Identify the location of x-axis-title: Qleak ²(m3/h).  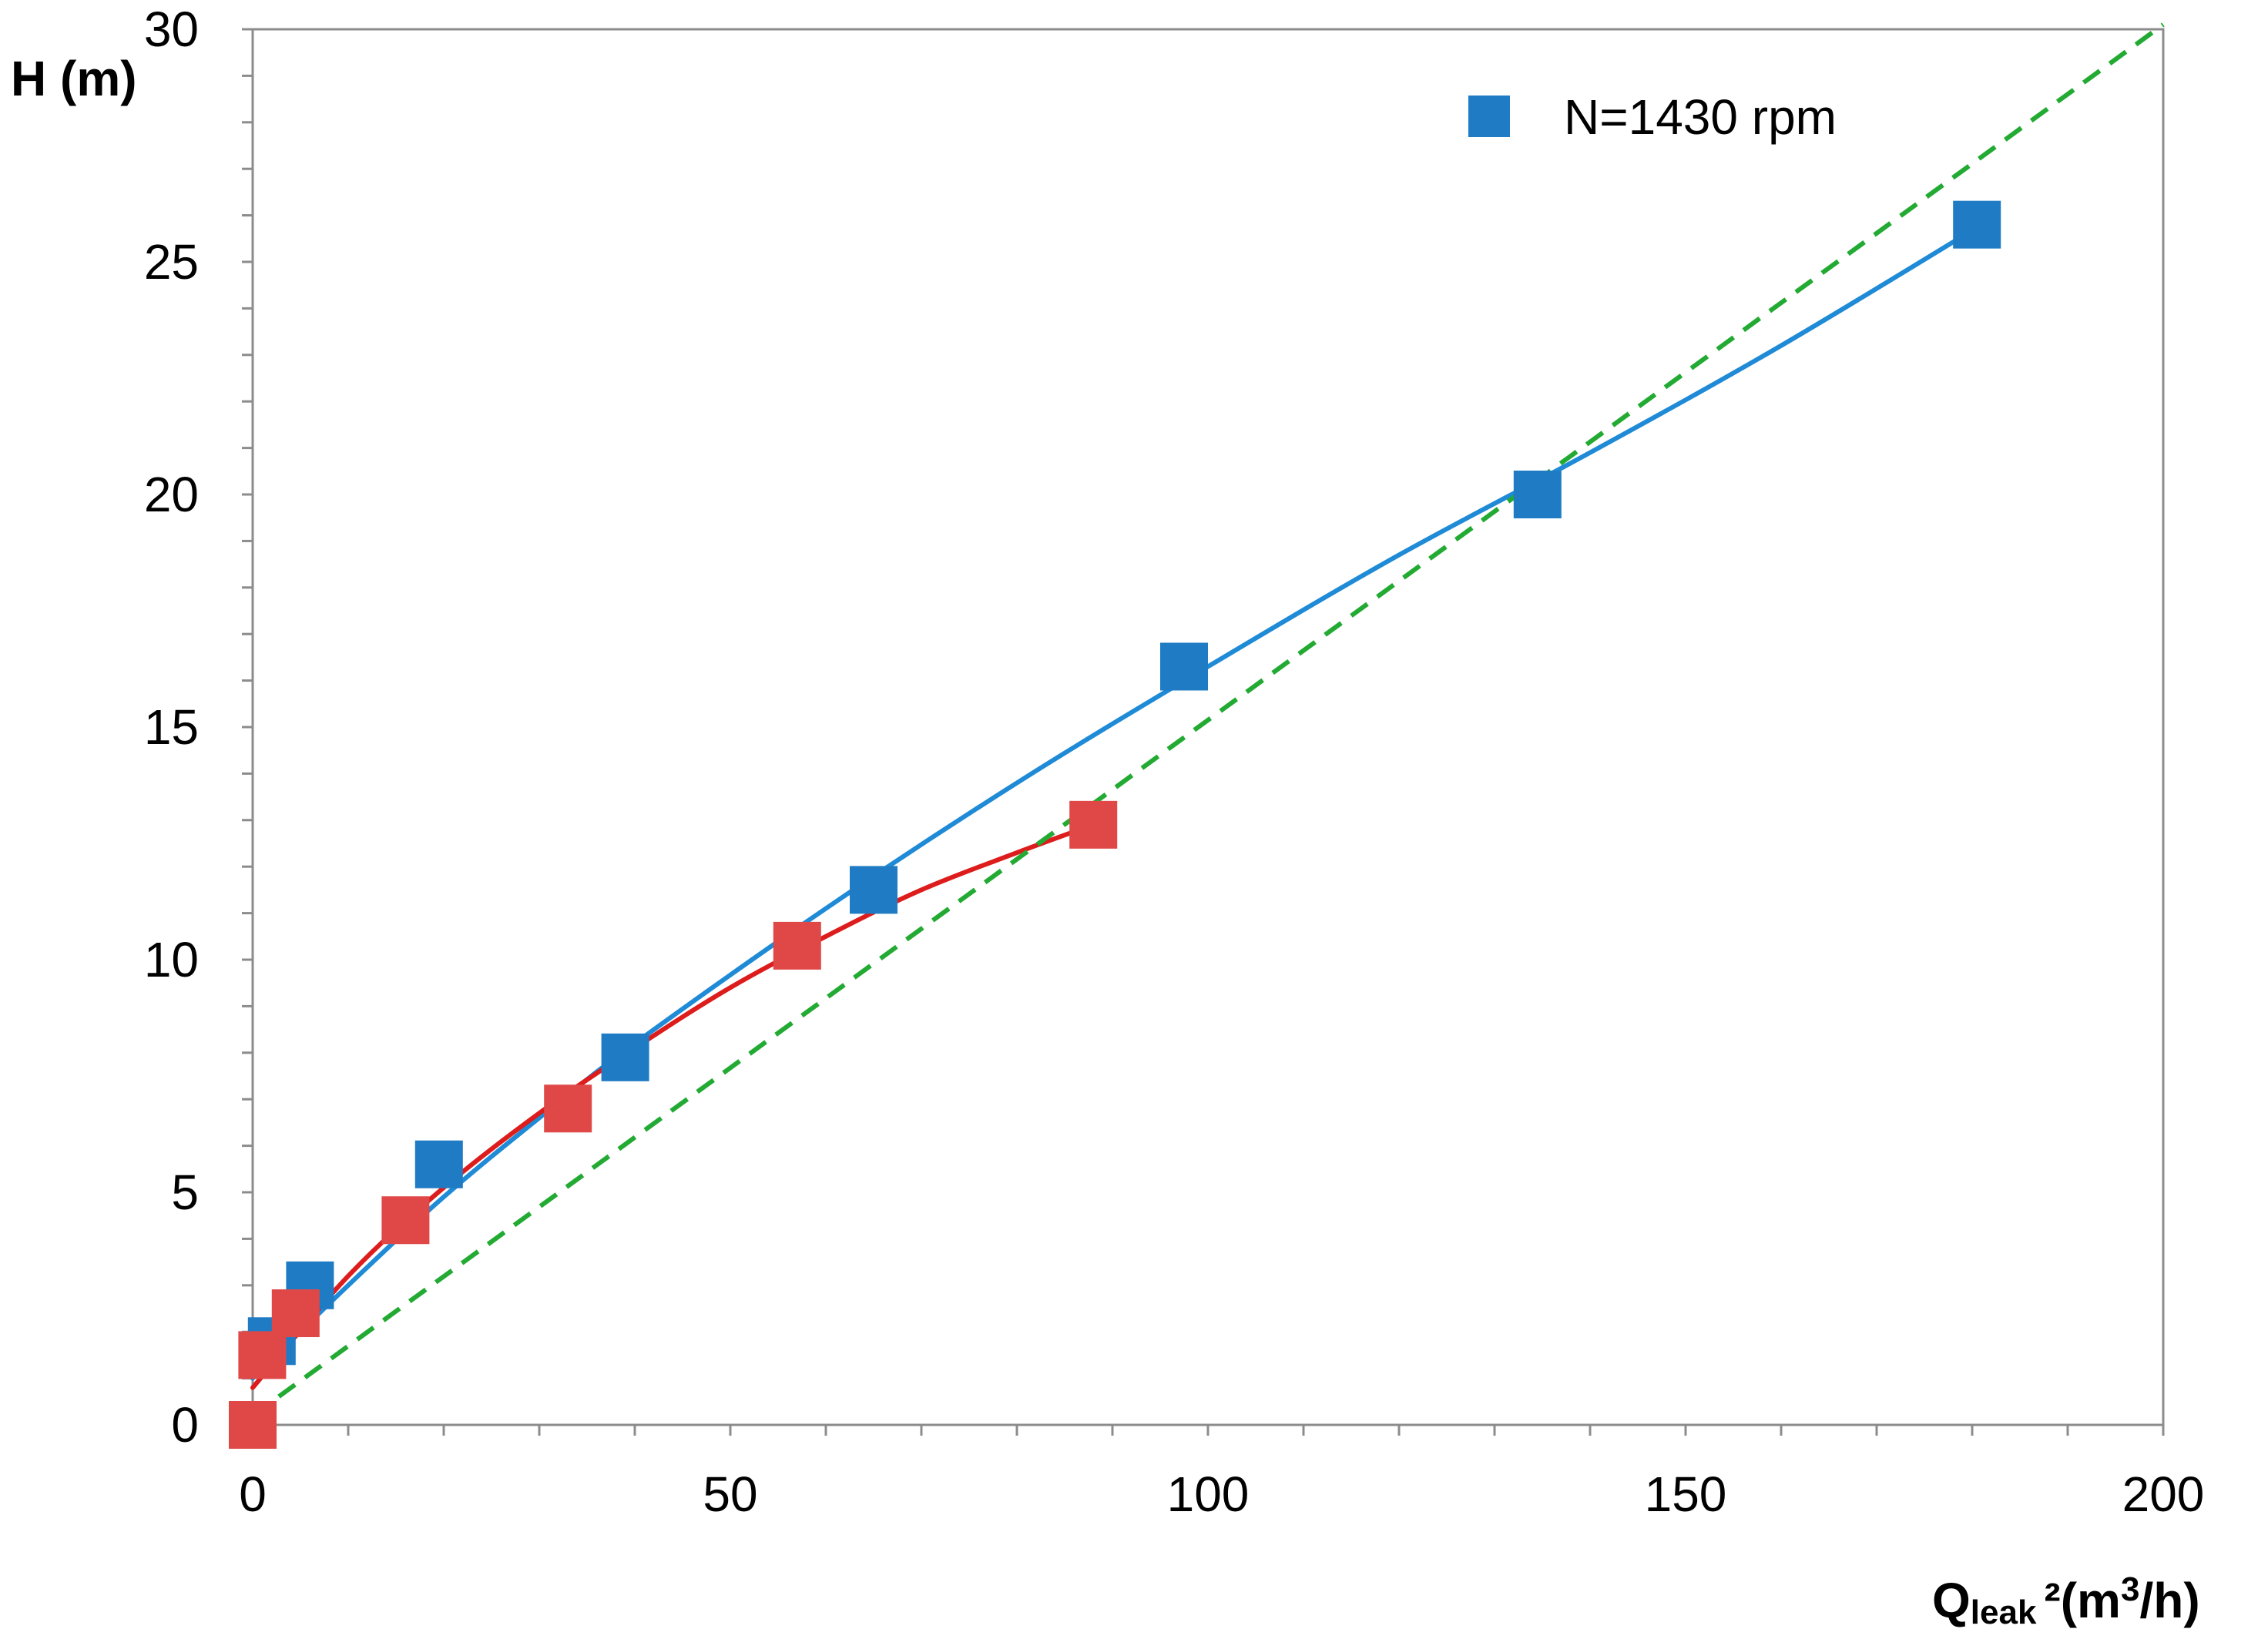
(2066, 1600).